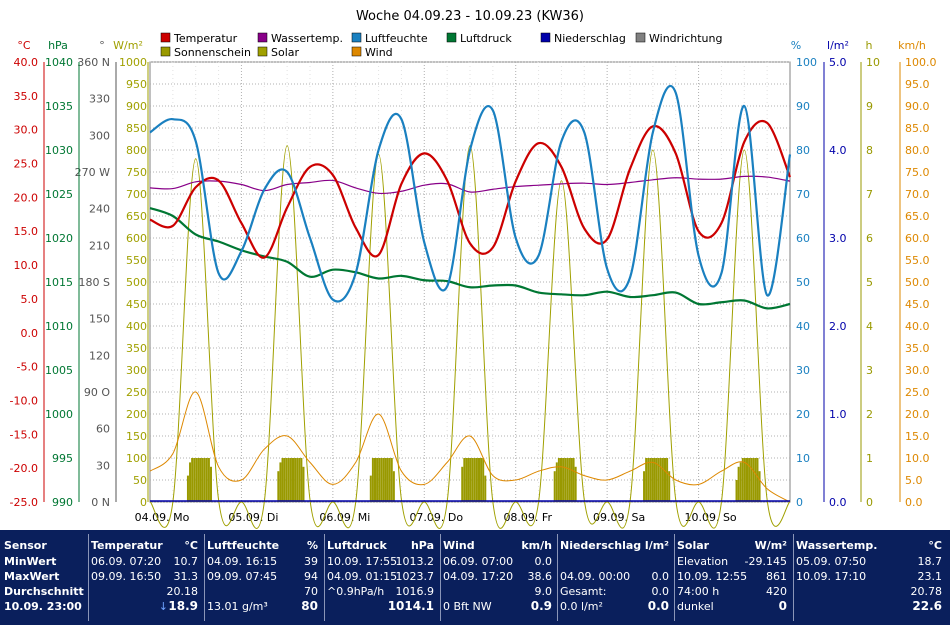 Image resolution: width=950 pixels, height=625 pixels. Describe the element at coordinates (24, 502) in the screenshot. I see `axis-tick-label: -25.0` at that location.